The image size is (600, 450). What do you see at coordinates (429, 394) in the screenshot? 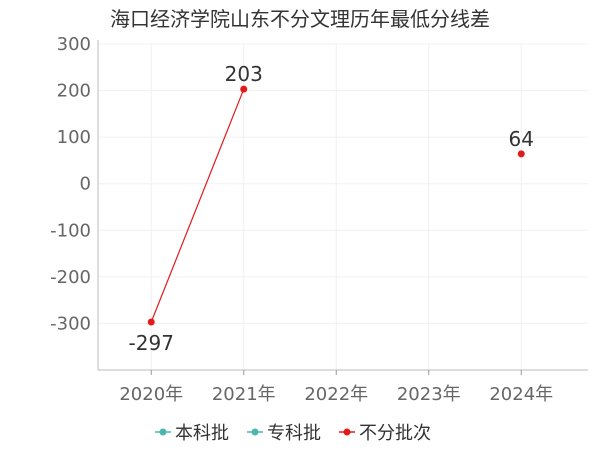
I see `x-tick-label: 2023年` at bounding box center [429, 394].